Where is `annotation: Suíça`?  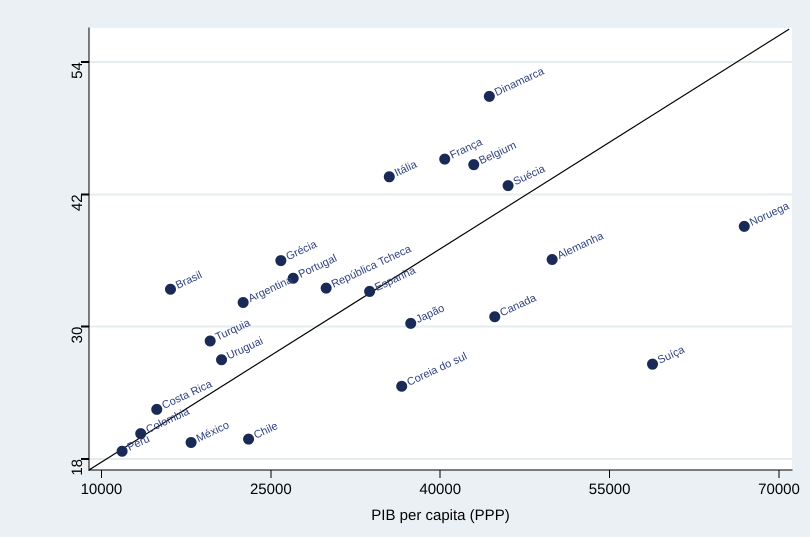
annotation: Suíça is located at coordinates (672, 355).